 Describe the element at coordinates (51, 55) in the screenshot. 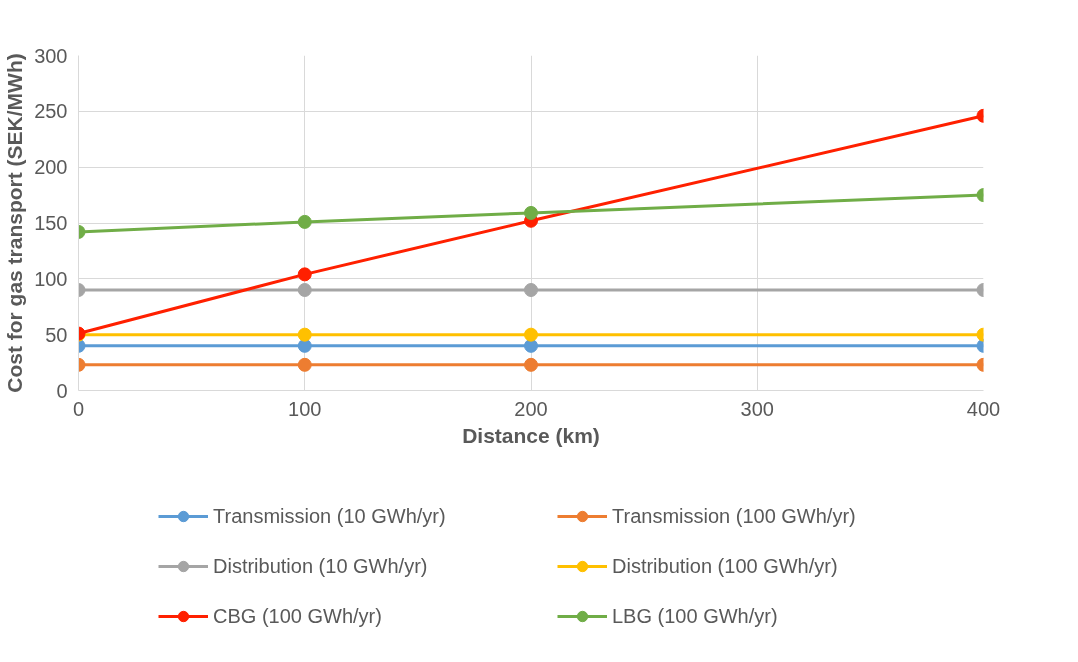

I see `y-tick-label: 300` at that location.